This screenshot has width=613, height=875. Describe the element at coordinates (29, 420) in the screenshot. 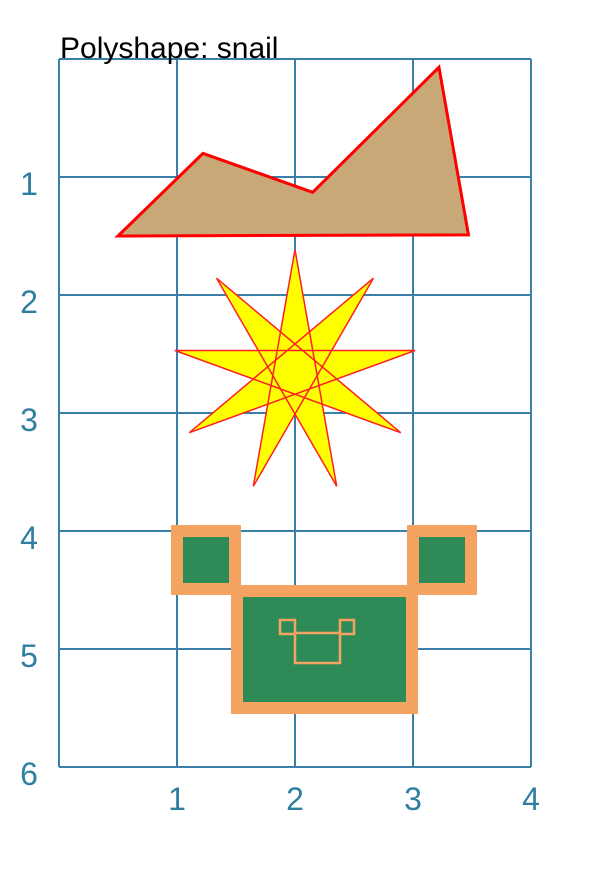

I see `y-tick-label: 3` at that location.